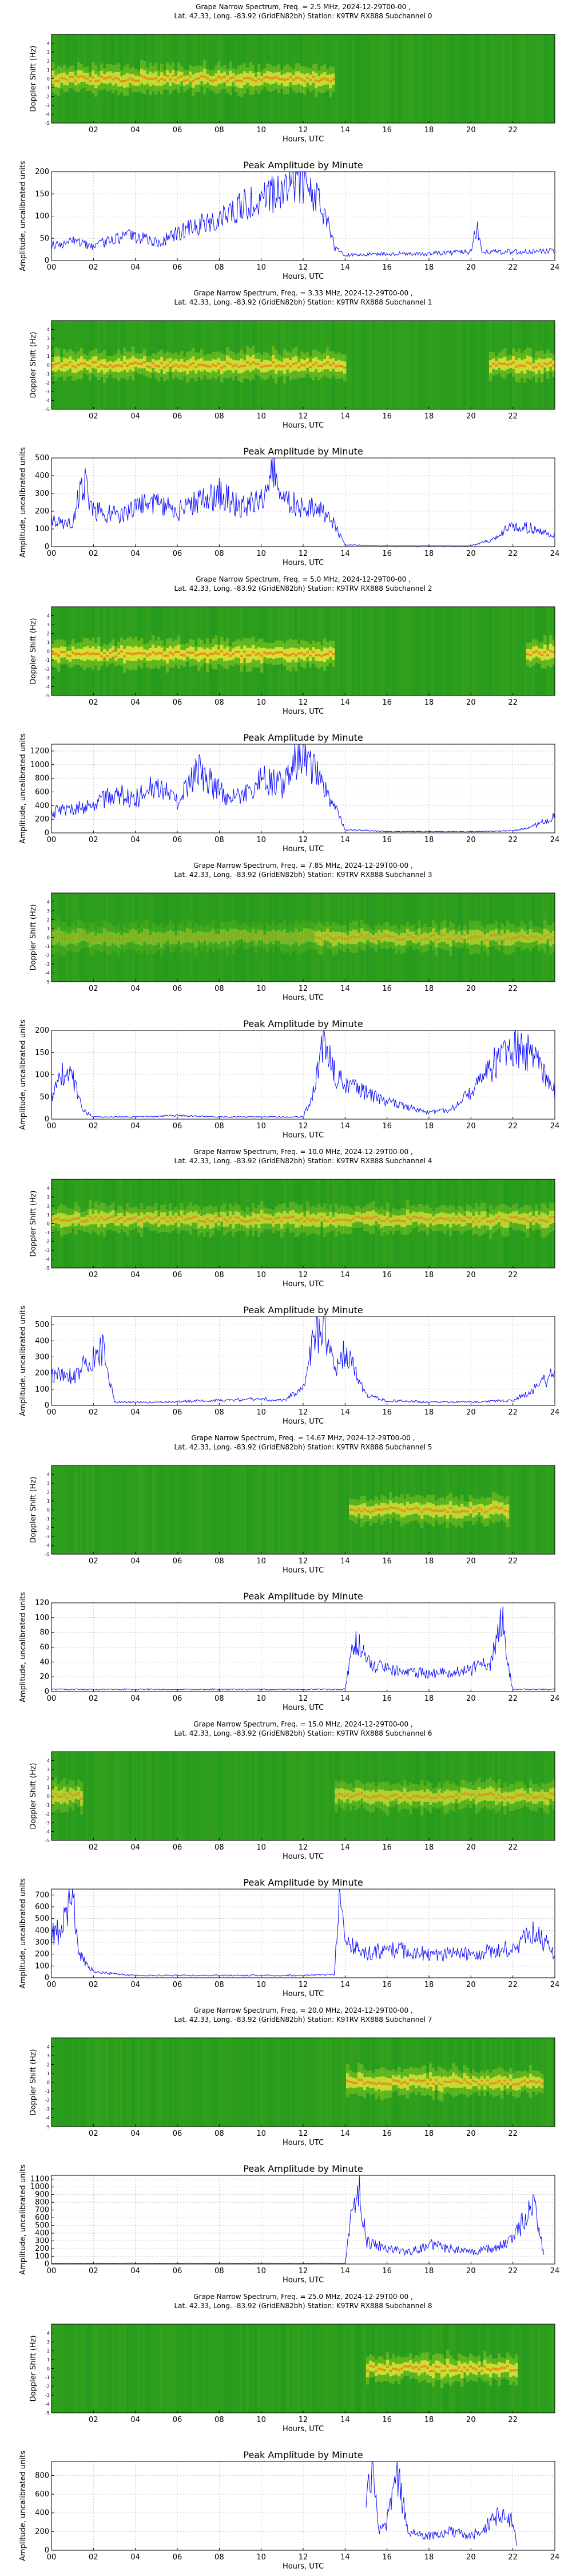  What do you see at coordinates (303, 214) in the screenshot?
I see `amplitude-series-line` at bounding box center [303, 214].